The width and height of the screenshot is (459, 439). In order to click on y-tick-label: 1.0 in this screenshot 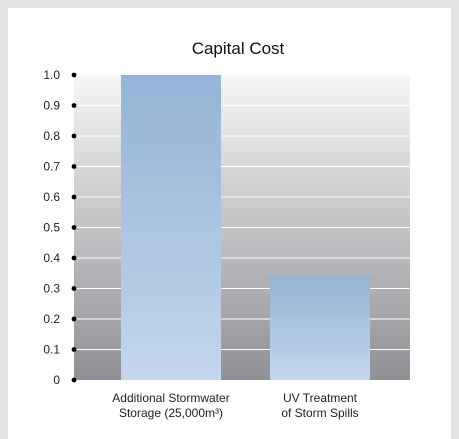, I will do `click(51, 75)`.